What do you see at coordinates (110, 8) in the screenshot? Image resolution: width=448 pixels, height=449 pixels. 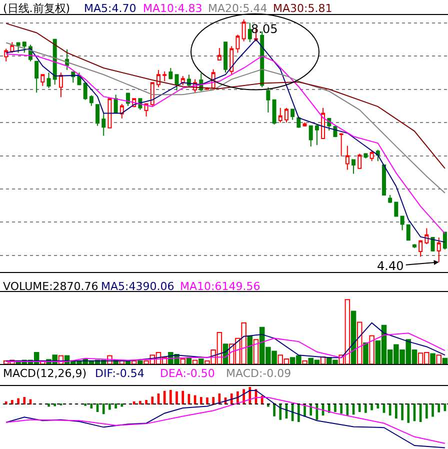 I see `text: MA5:4.70` at bounding box center [110, 8].